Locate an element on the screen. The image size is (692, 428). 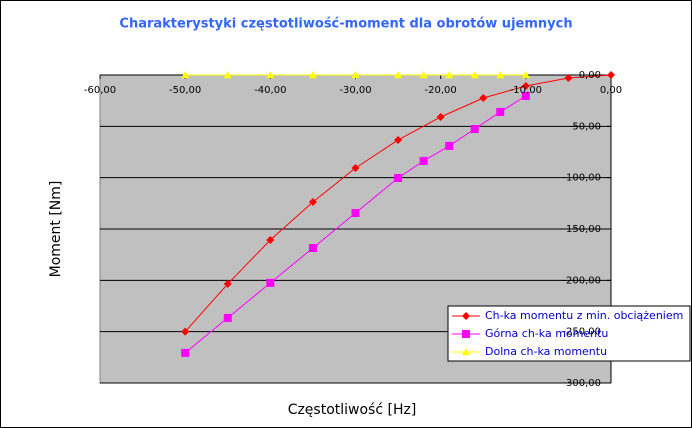
y-tick-label: -50,00 is located at coordinates (585, 126).